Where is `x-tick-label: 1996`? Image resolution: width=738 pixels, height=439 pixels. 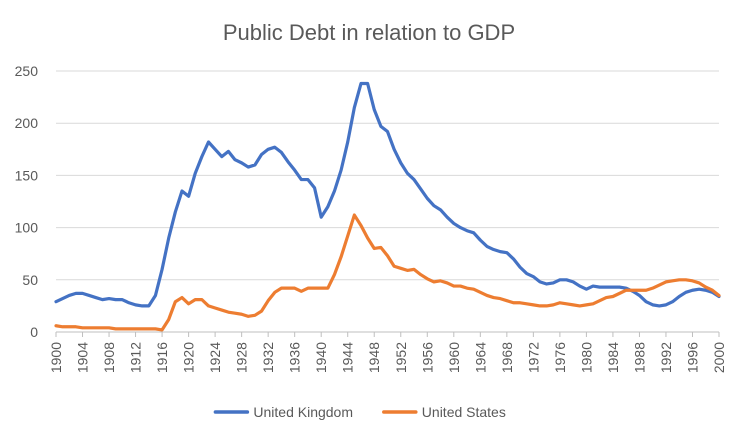 x-tick-label: 1996 is located at coordinates (692, 357).